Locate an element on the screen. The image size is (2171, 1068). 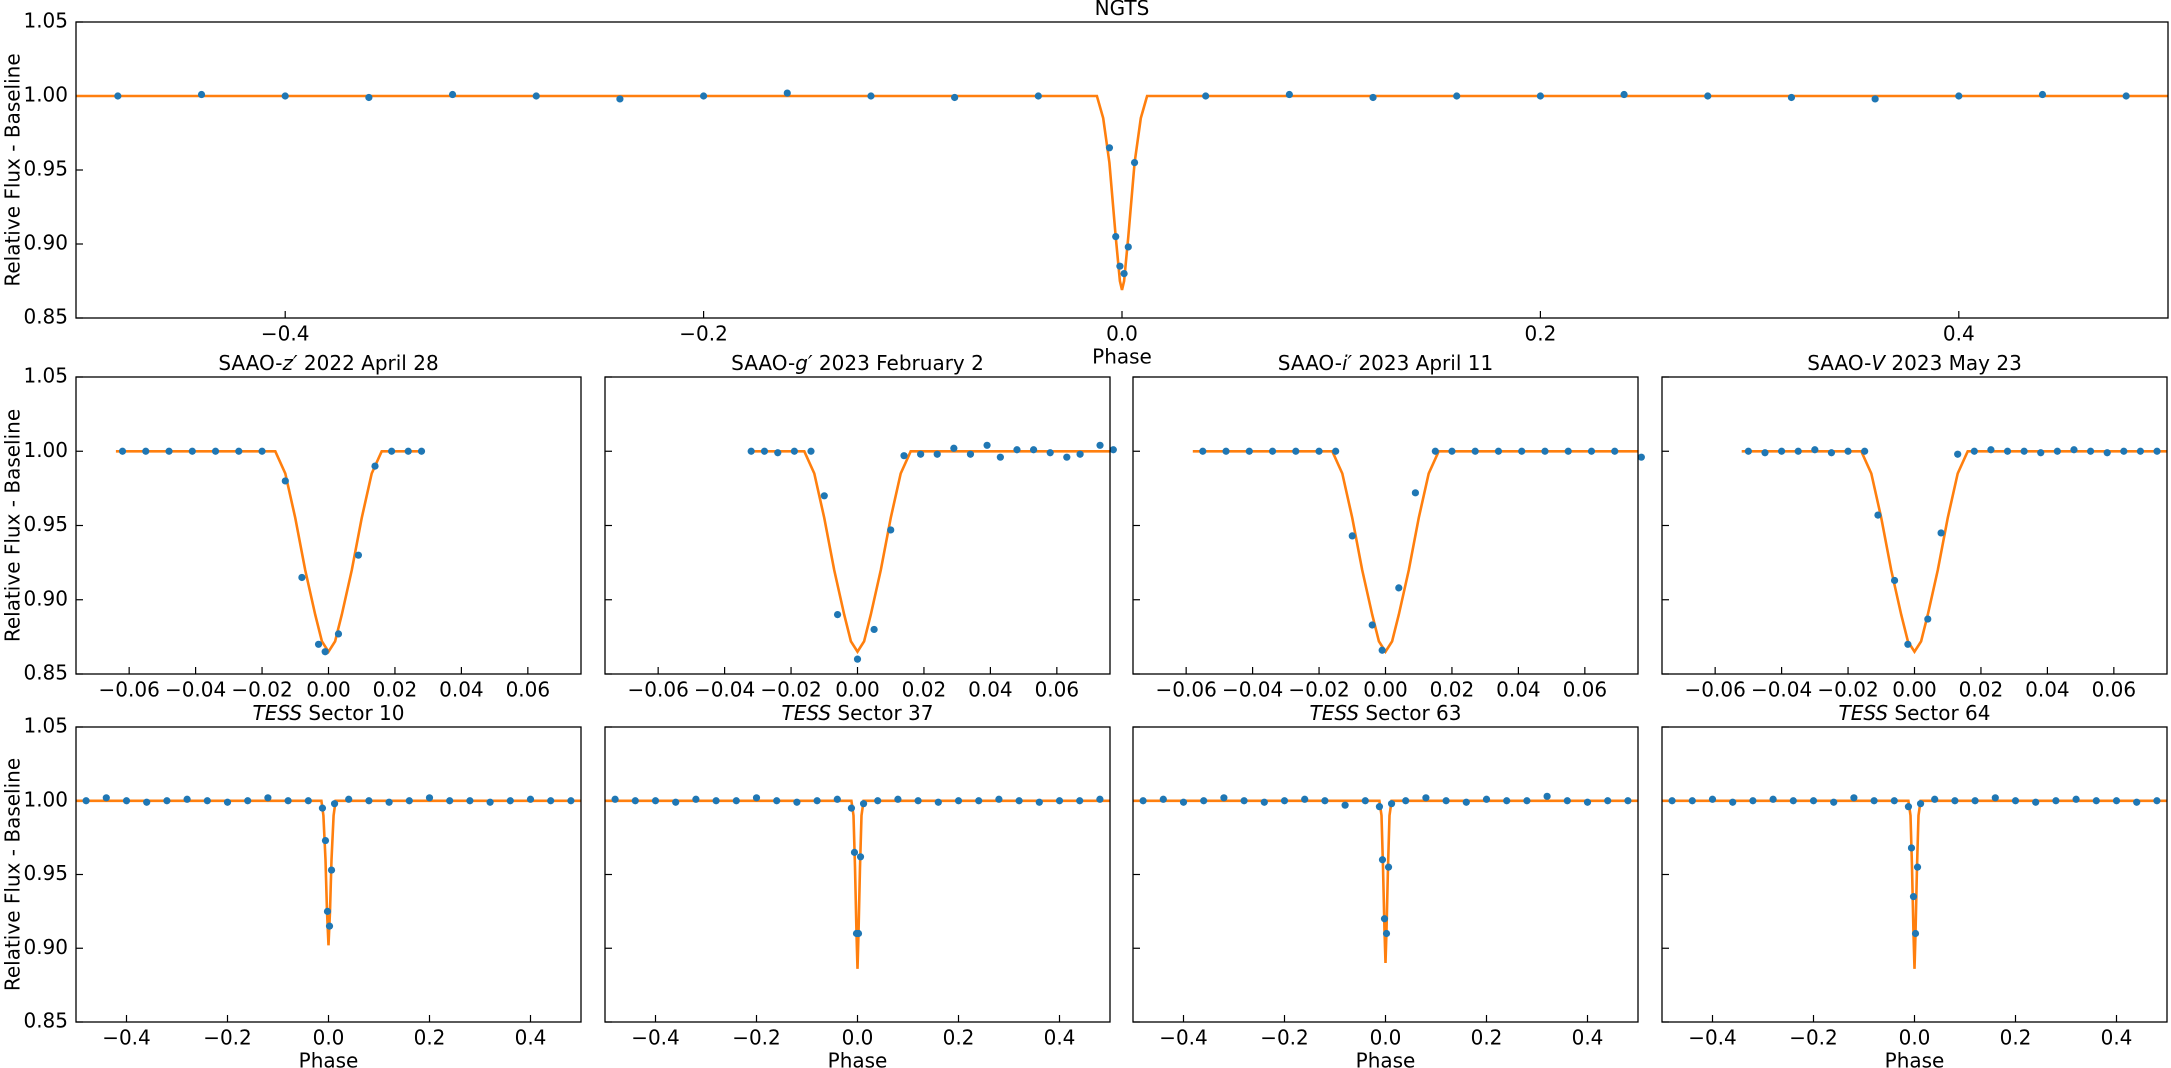
x-tick-label: 0.02 is located at coordinates (1981, 690).